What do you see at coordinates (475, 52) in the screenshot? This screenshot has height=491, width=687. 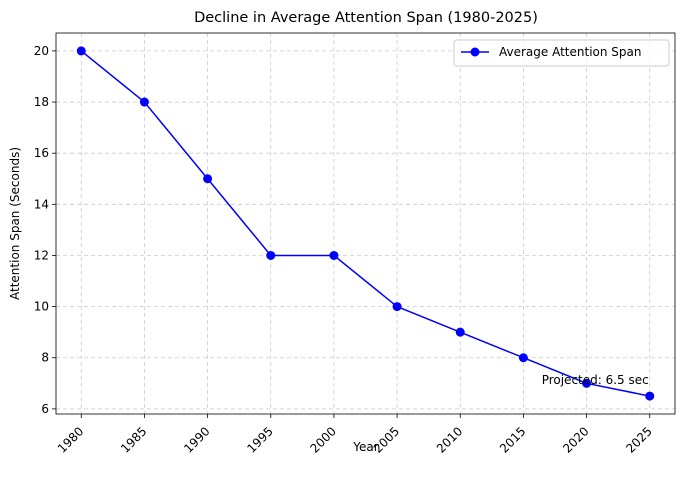 I see `legend-marker-swatch` at bounding box center [475, 52].